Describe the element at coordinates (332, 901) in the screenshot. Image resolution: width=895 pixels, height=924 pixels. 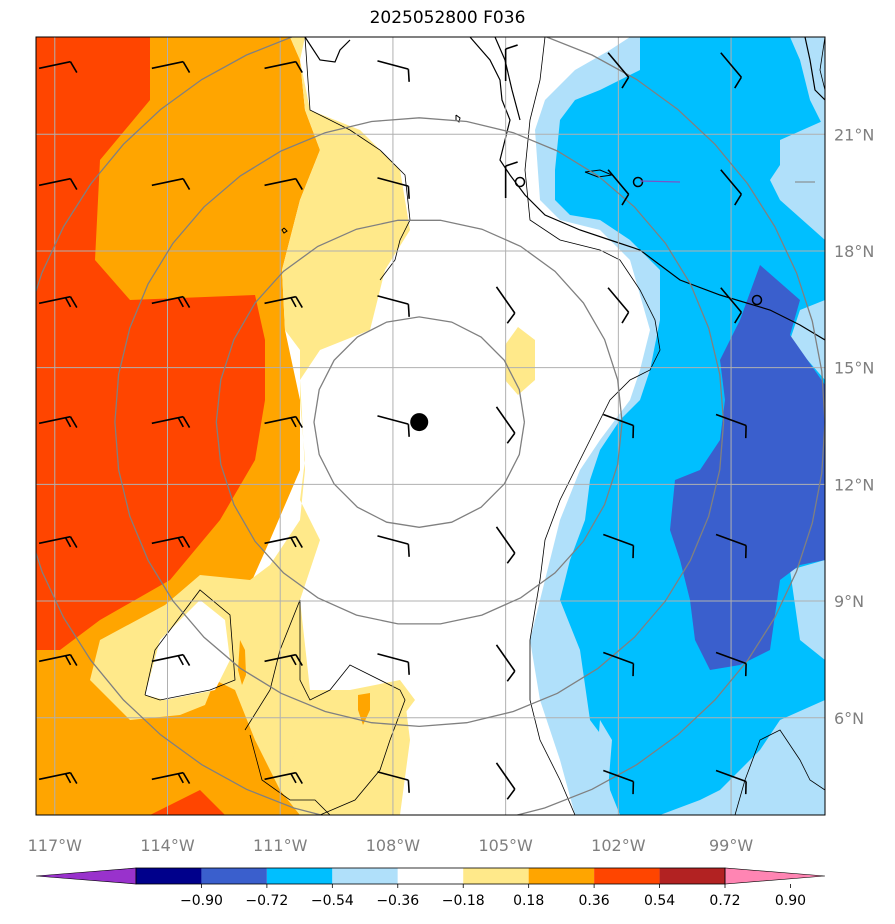
I see `colorbar-tick-label: −0.54` at that location.